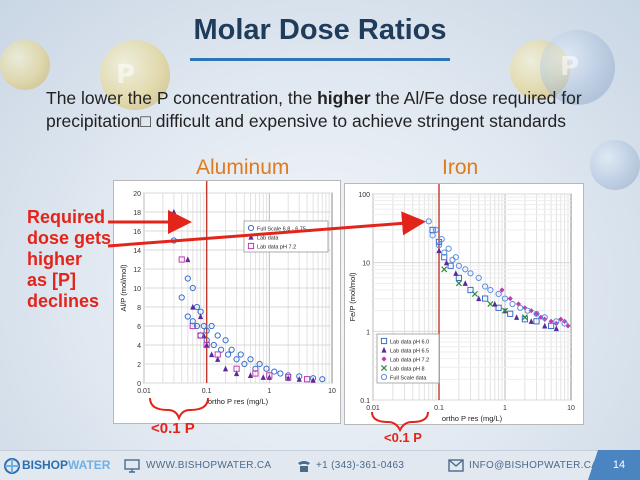  What do you see at coordinates (209, 465) in the screenshot?
I see `website-link: WWW.BISHOPWATER.CA` at bounding box center [209, 465].